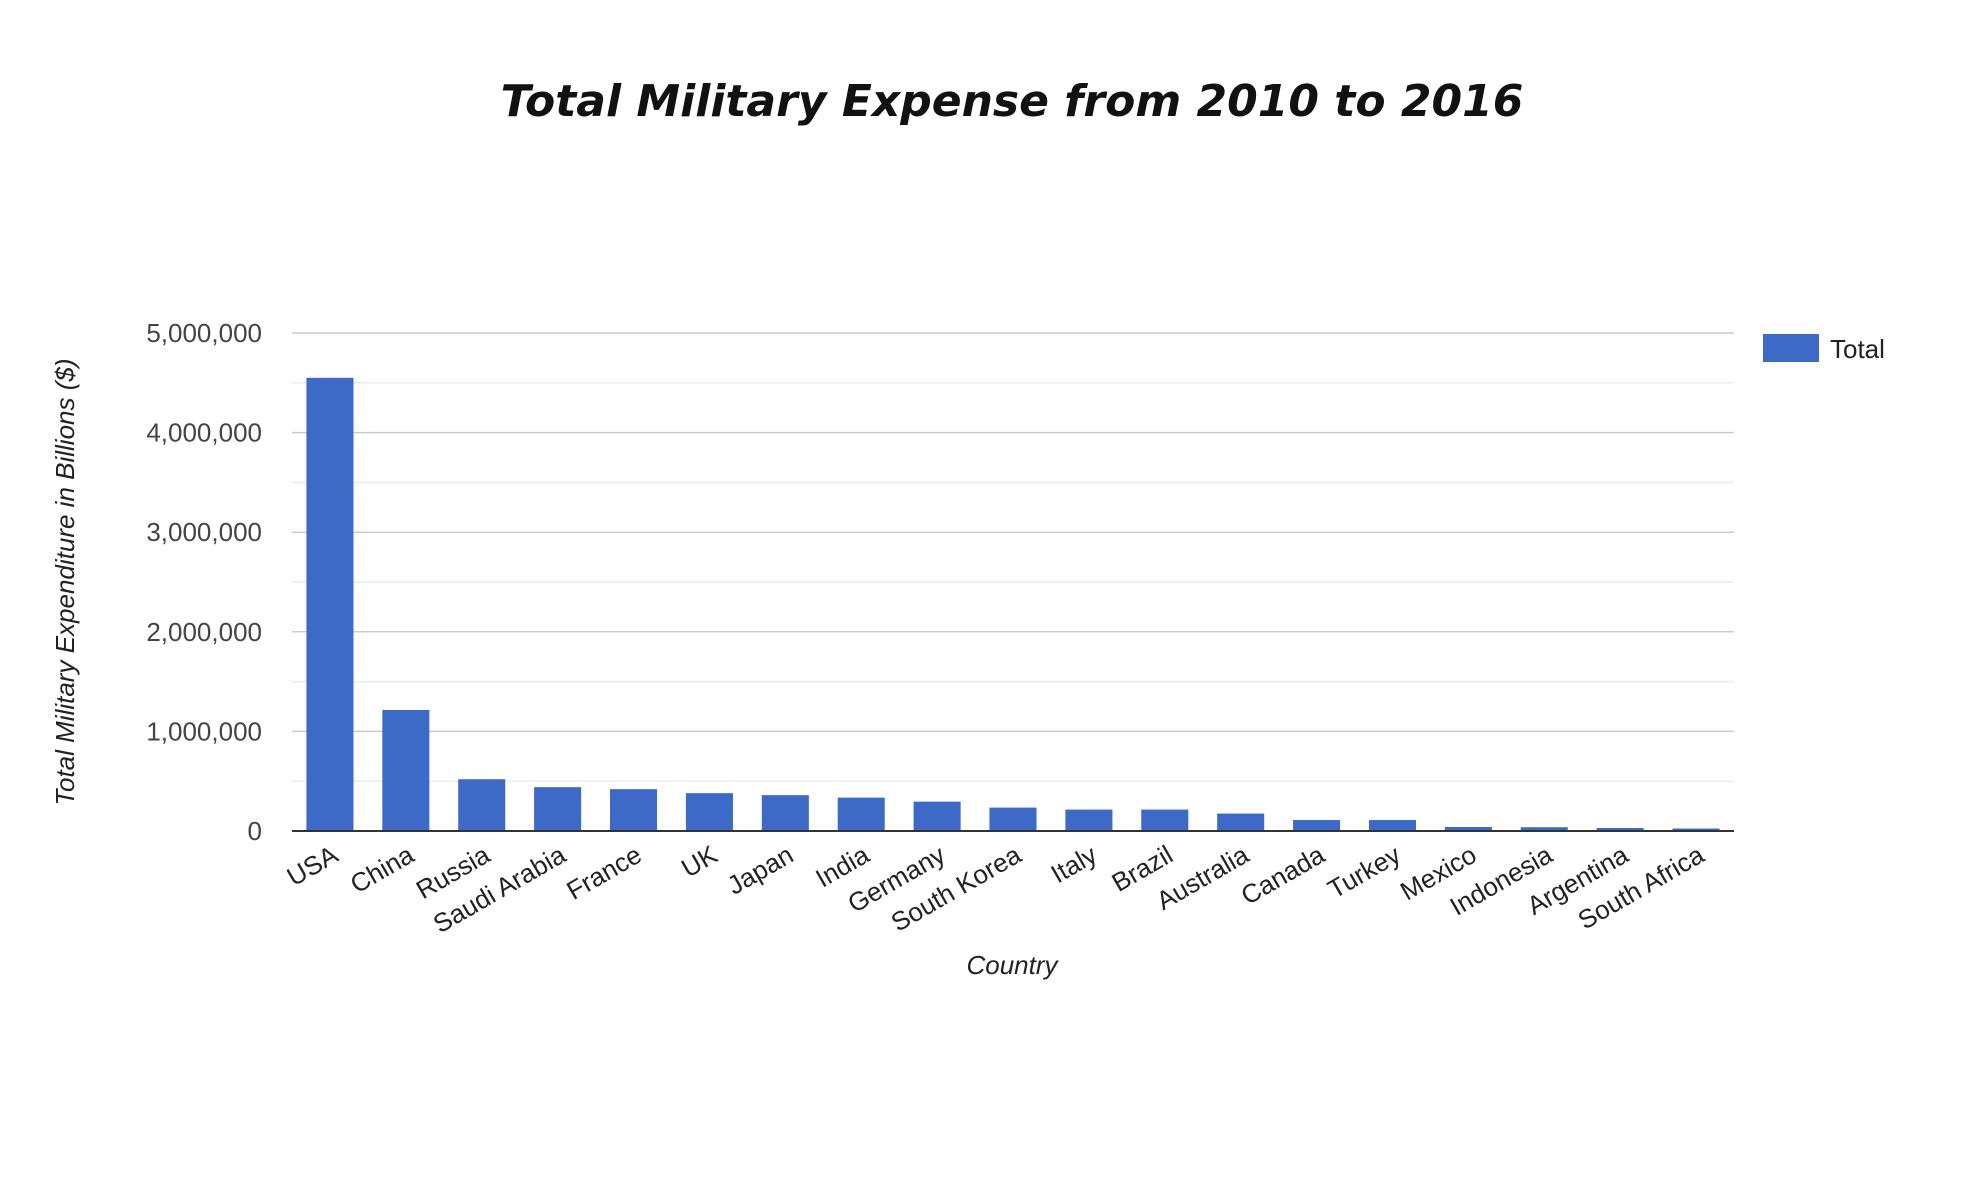 The image size is (1970, 1184). What do you see at coordinates (1857, 349) in the screenshot?
I see `legend-label-total: Total` at bounding box center [1857, 349].